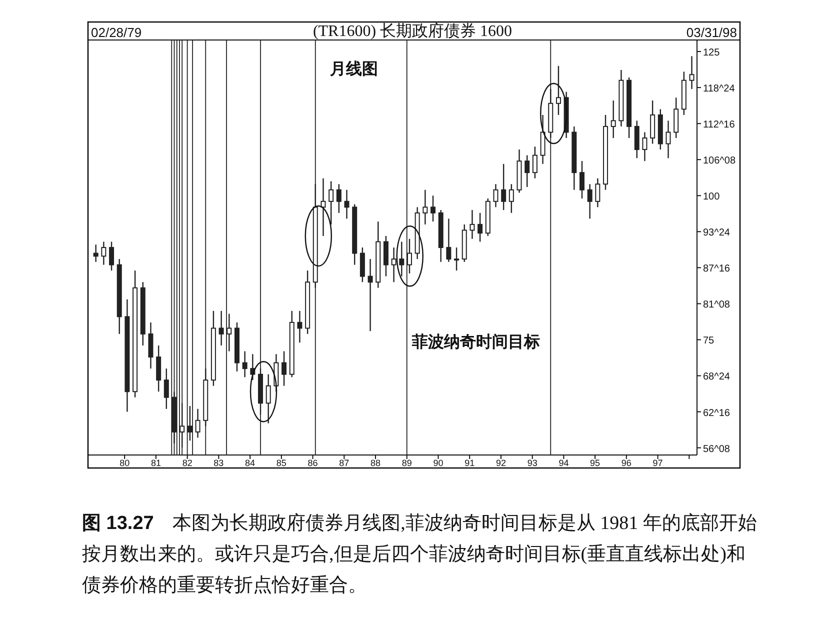 The image size is (836, 618). Describe the element at coordinates (716, 305) in the screenshot. I see `y-tick-label: 81^08` at that location.